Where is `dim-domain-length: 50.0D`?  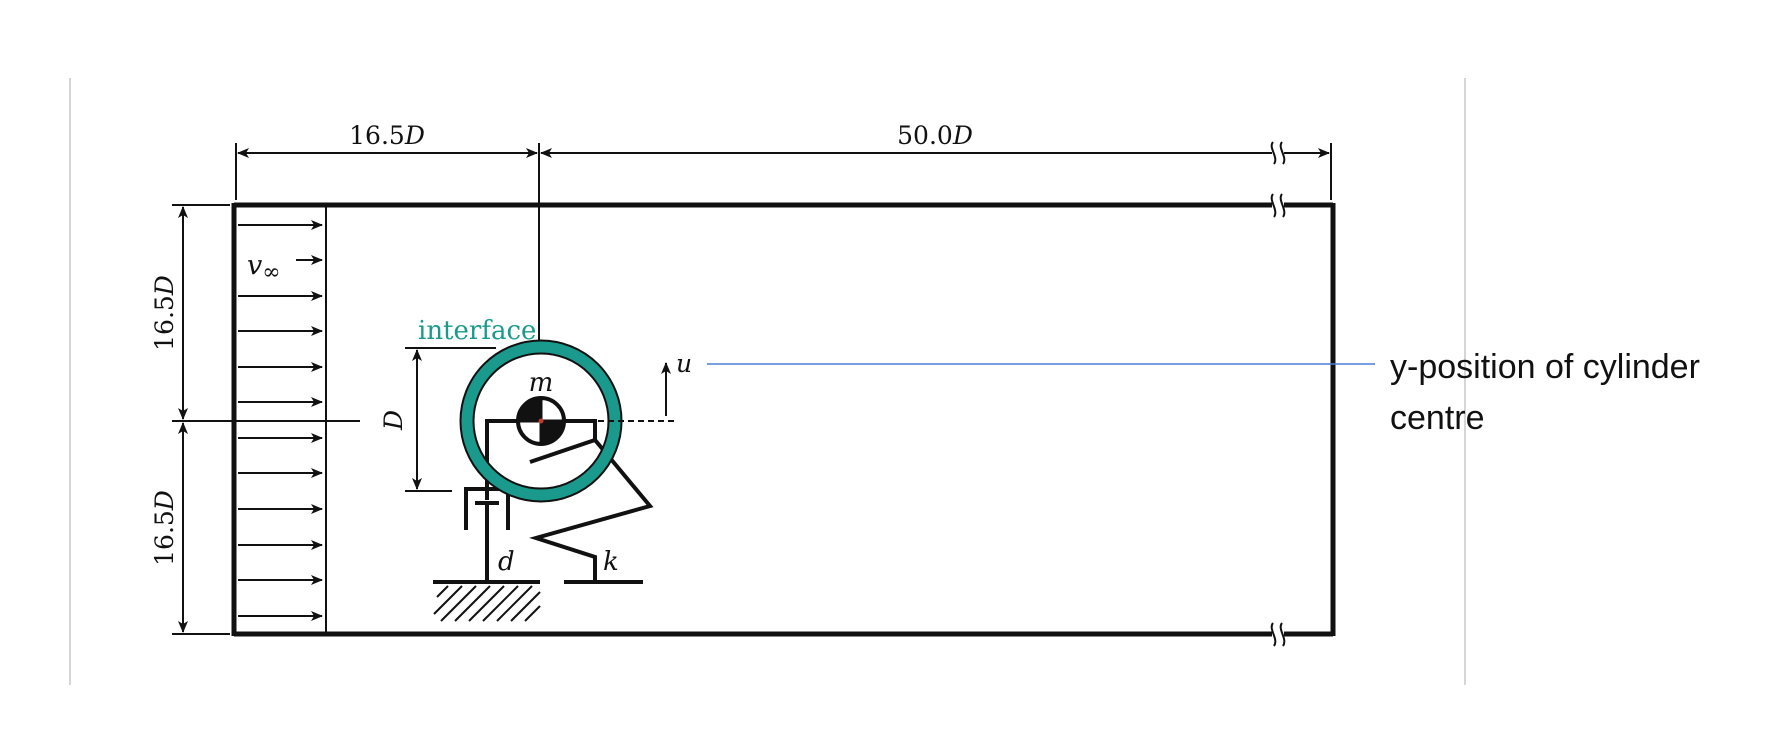
dim-domain-length: 50.0D is located at coordinates (935, 135).